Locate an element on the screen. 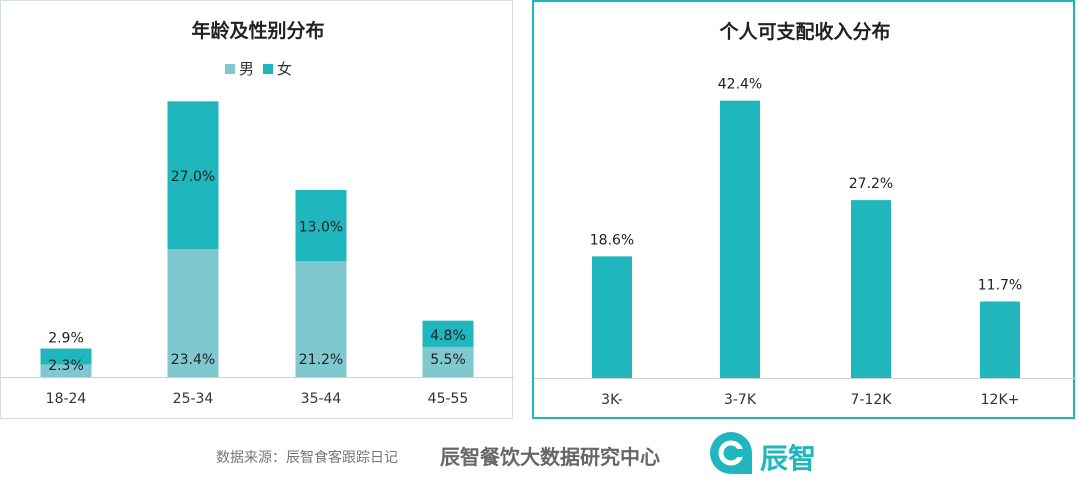 This screenshot has width=1080, height=481. data-label-male-1: 23.4% is located at coordinates (193, 360).